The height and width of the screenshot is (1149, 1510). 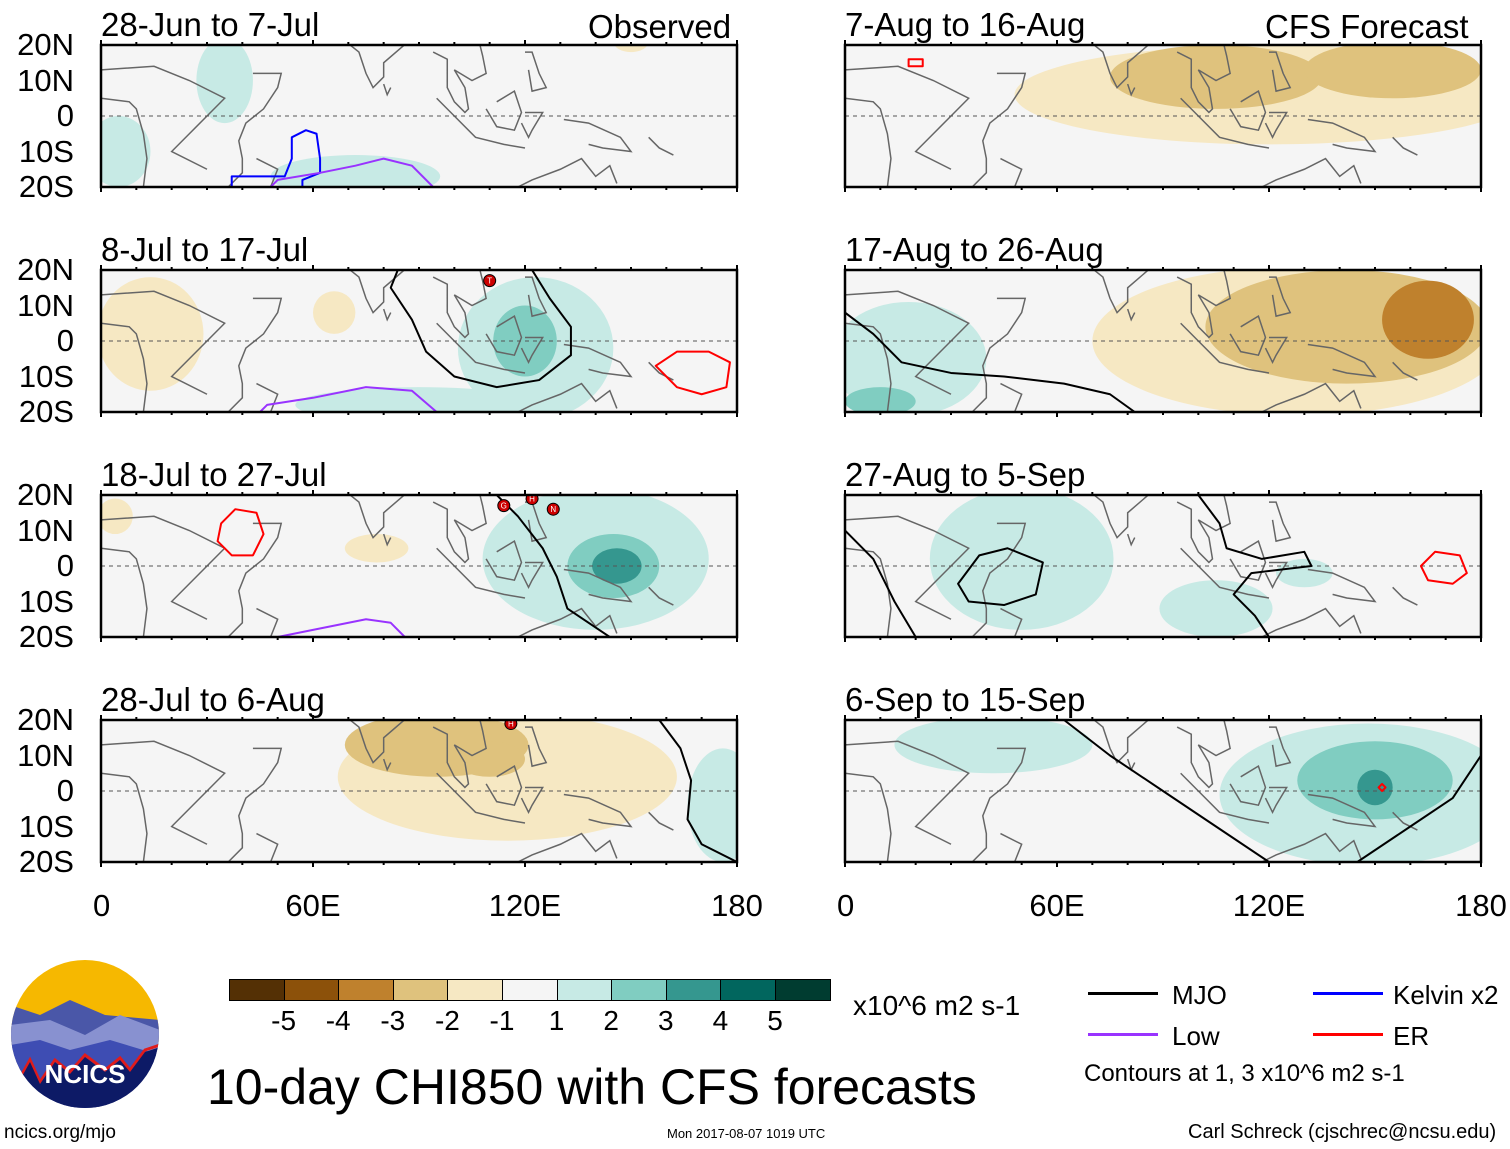 What do you see at coordinates (1348, 1034) in the screenshot?
I see `legend-er-line` at bounding box center [1348, 1034].